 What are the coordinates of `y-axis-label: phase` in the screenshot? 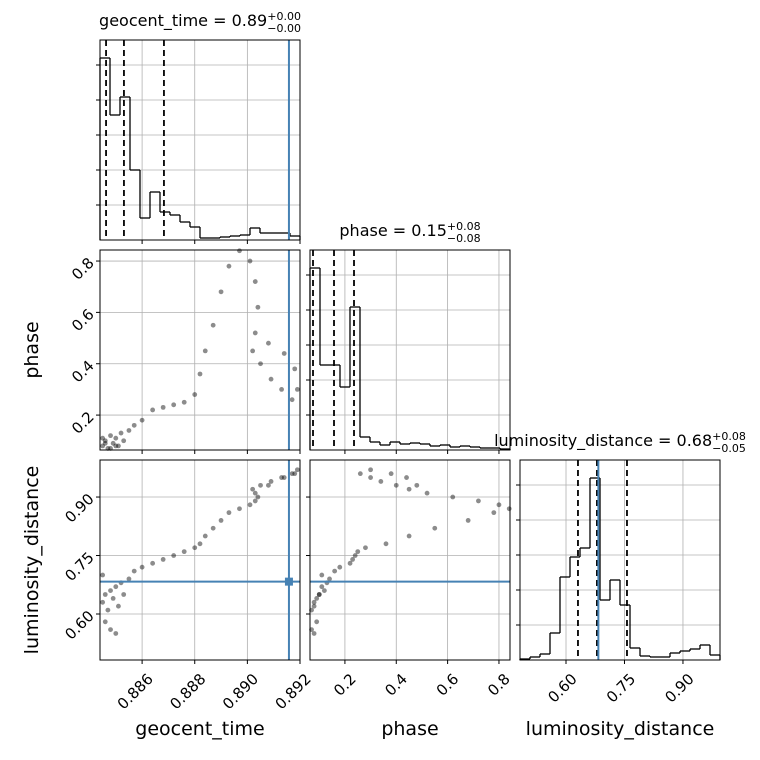 It's located at (32, 349).